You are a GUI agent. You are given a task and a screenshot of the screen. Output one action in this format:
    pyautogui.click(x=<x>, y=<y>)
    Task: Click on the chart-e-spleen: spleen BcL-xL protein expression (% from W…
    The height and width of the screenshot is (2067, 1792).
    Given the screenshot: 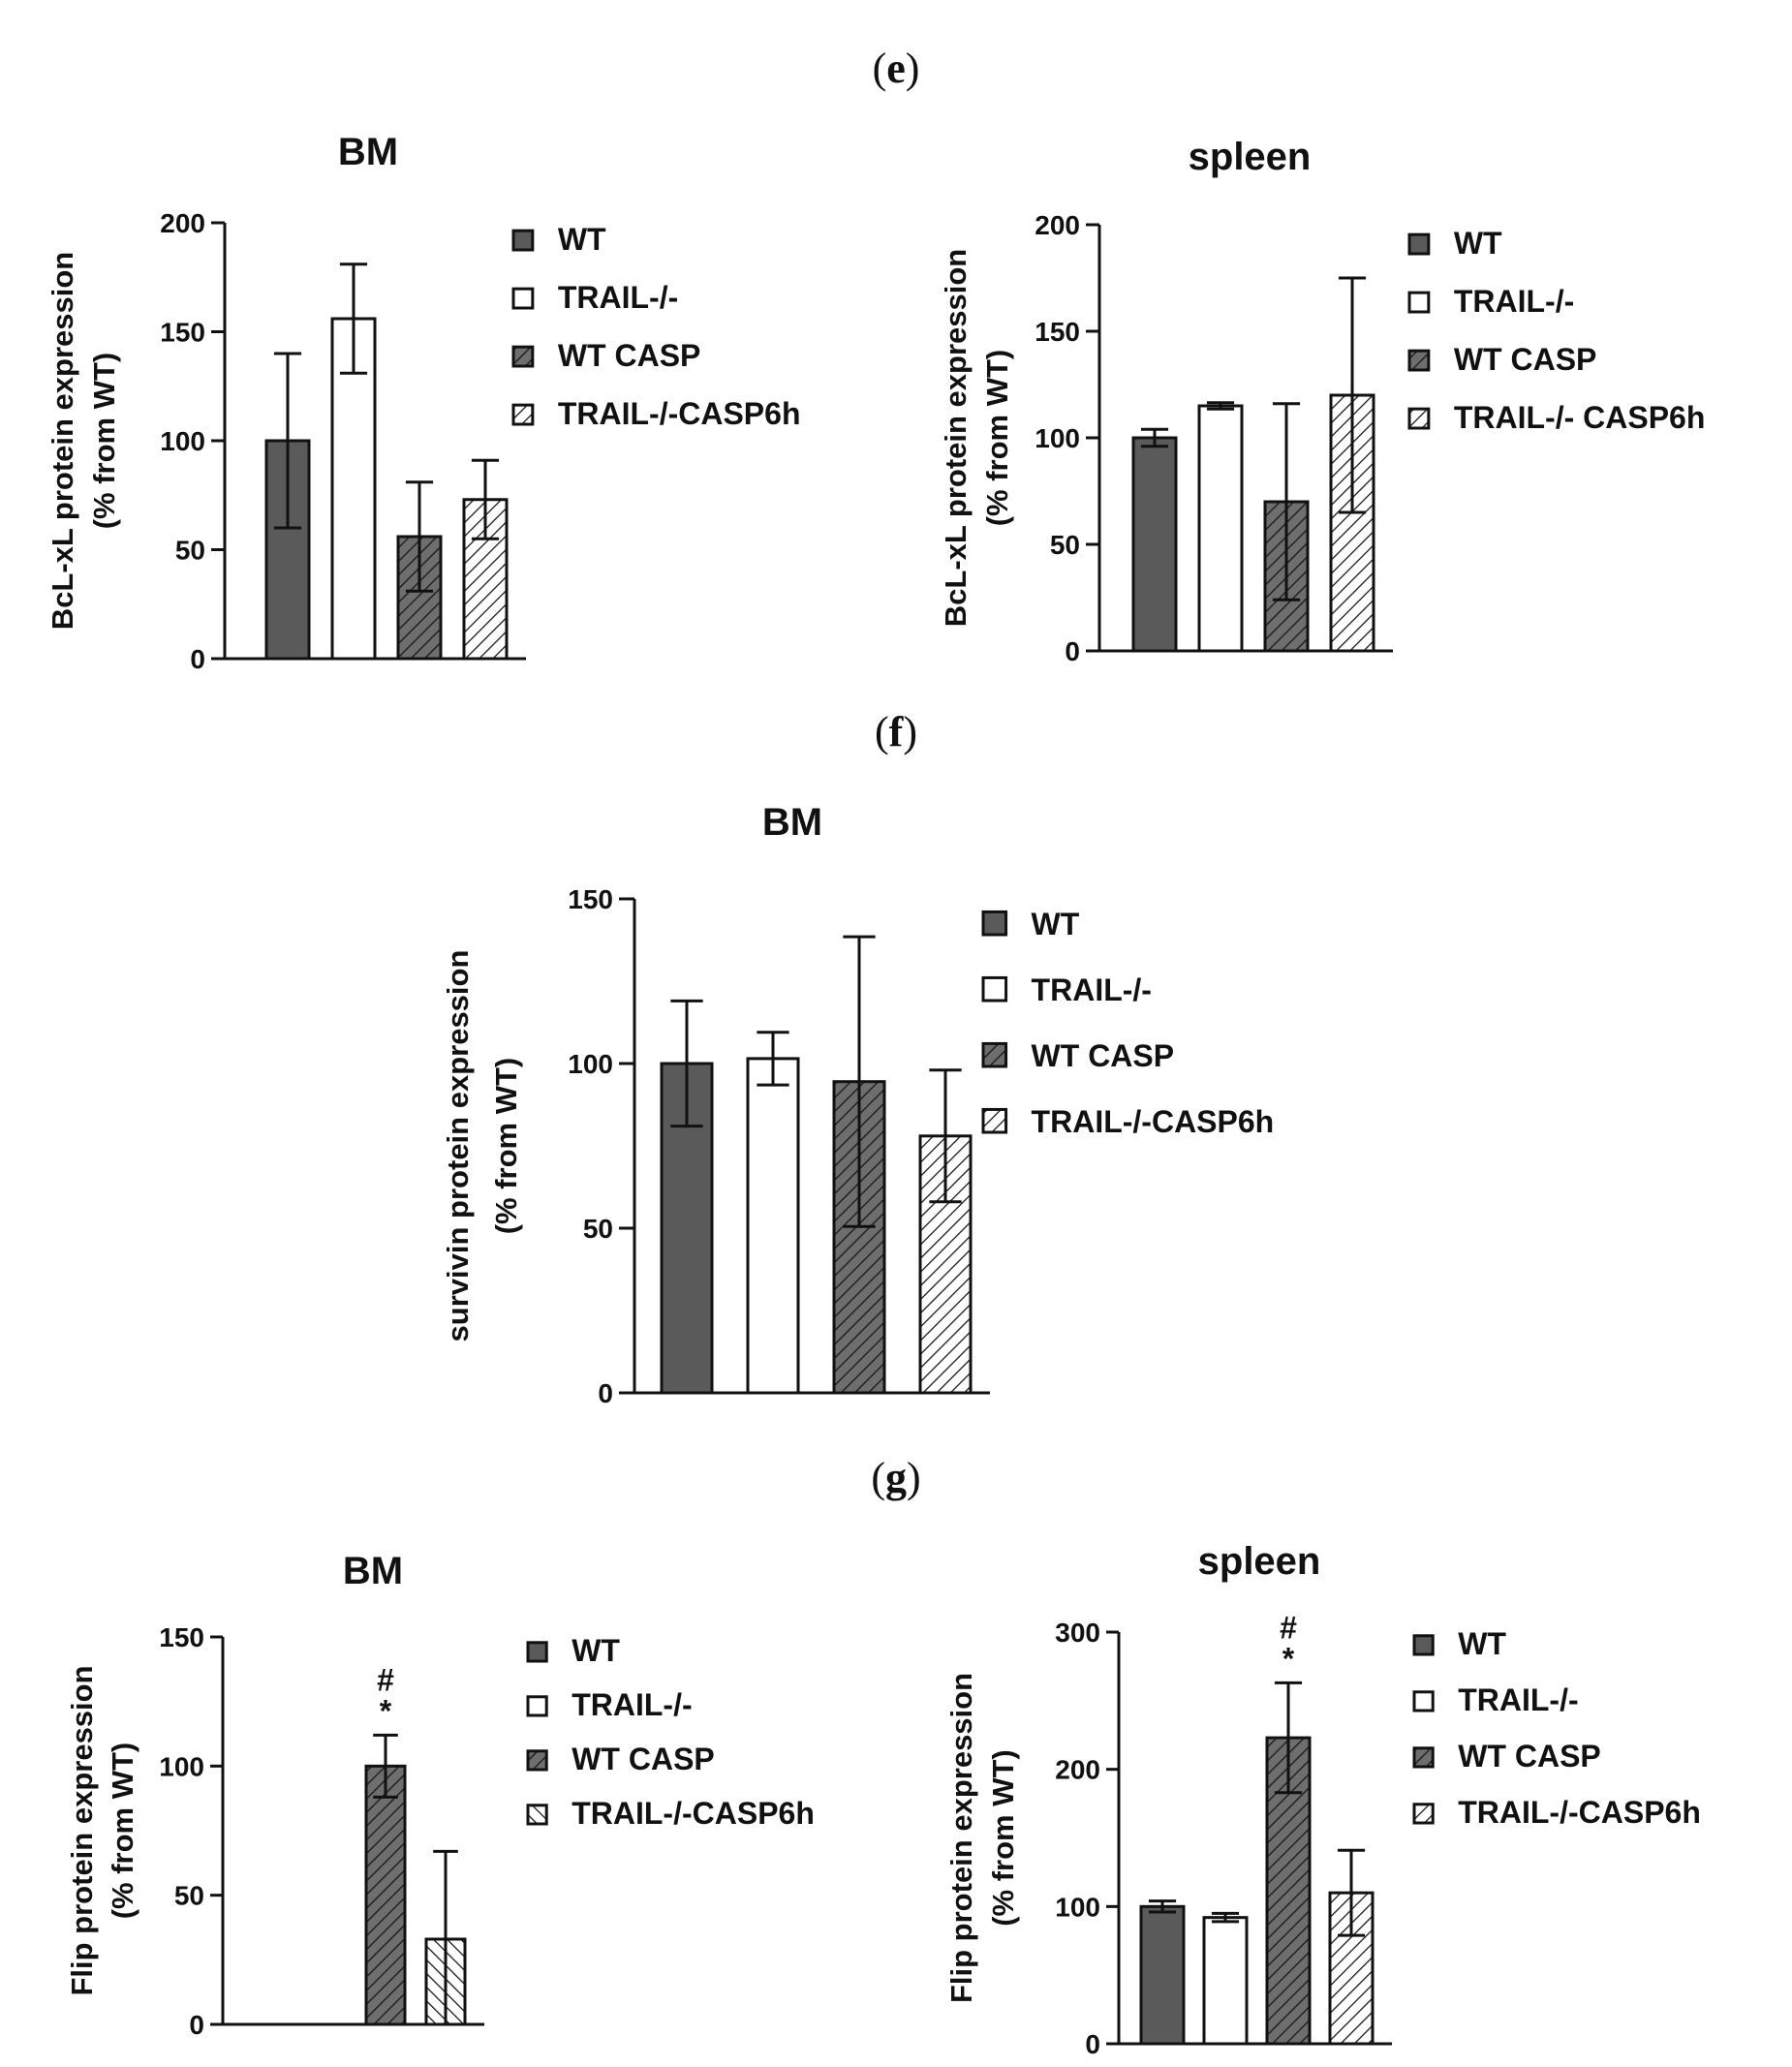 What is the action you would take?
    pyautogui.click(x=1322, y=401)
    